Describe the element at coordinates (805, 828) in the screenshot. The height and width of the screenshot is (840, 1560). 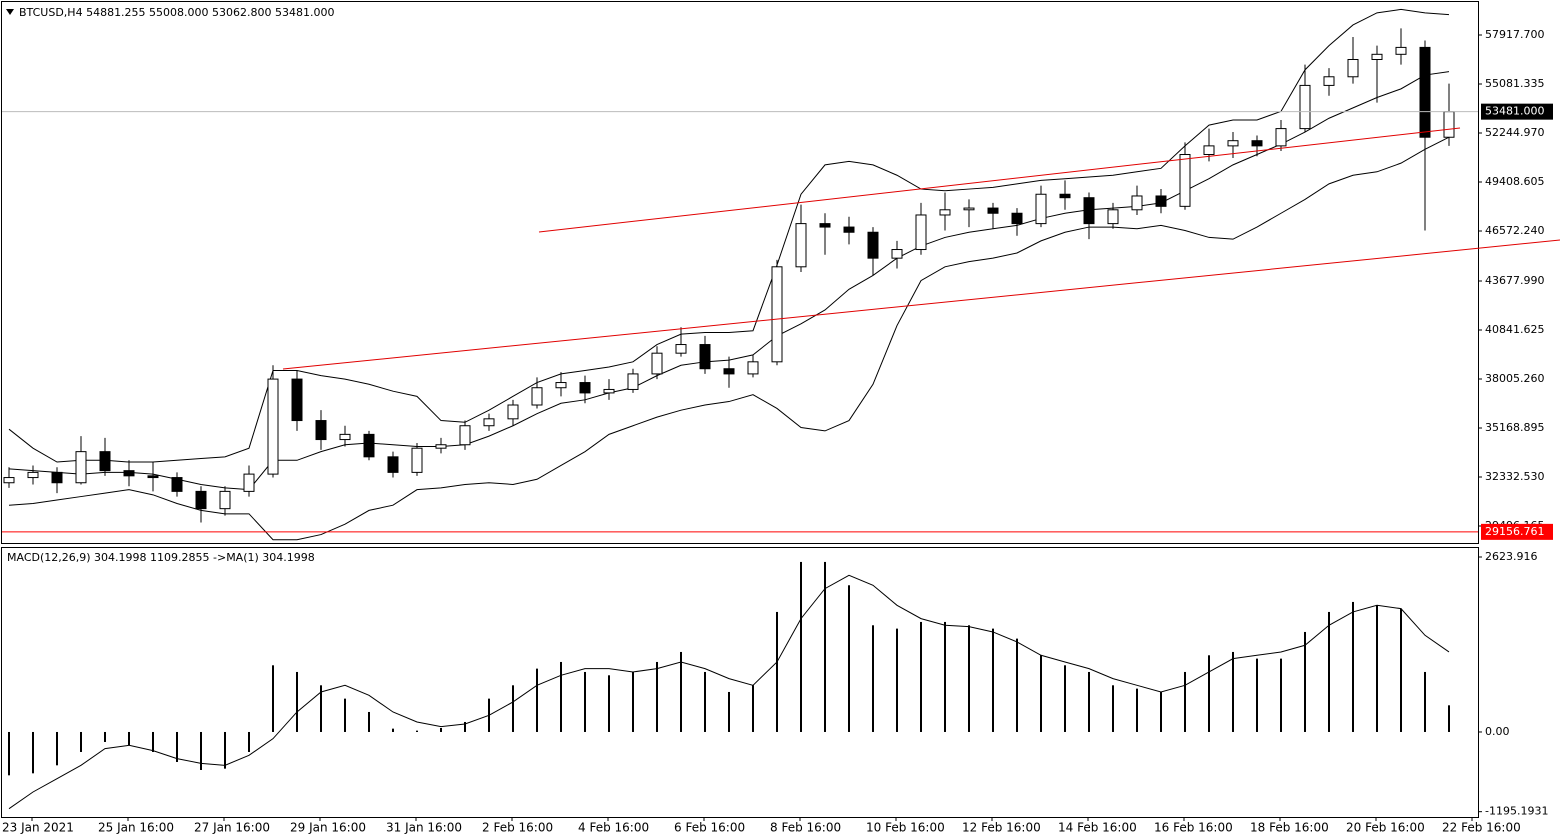
I see `x-tick-label: 8 Feb 16:00` at that location.